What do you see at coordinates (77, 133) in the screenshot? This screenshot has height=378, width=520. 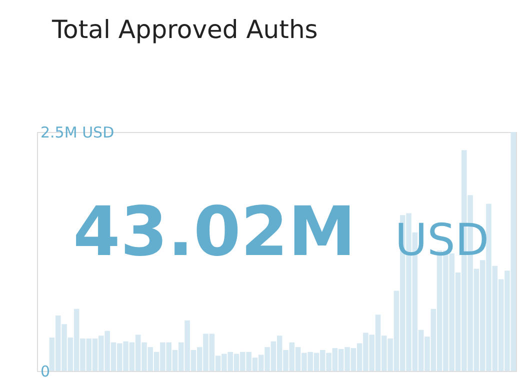 I see `y-tick-label: 2.5M USD` at bounding box center [77, 133].